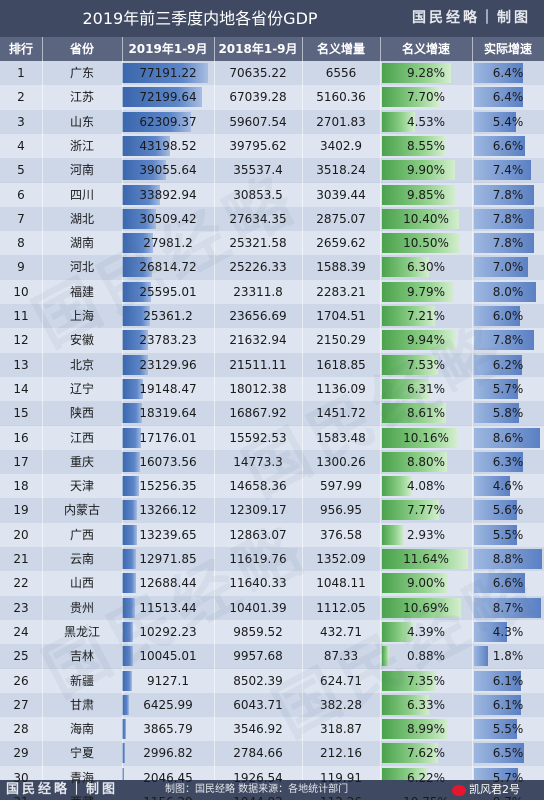  What do you see at coordinates (426, 656) in the screenshot?
I see `nominal-growth-cell: 0.88%` at bounding box center [426, 656].